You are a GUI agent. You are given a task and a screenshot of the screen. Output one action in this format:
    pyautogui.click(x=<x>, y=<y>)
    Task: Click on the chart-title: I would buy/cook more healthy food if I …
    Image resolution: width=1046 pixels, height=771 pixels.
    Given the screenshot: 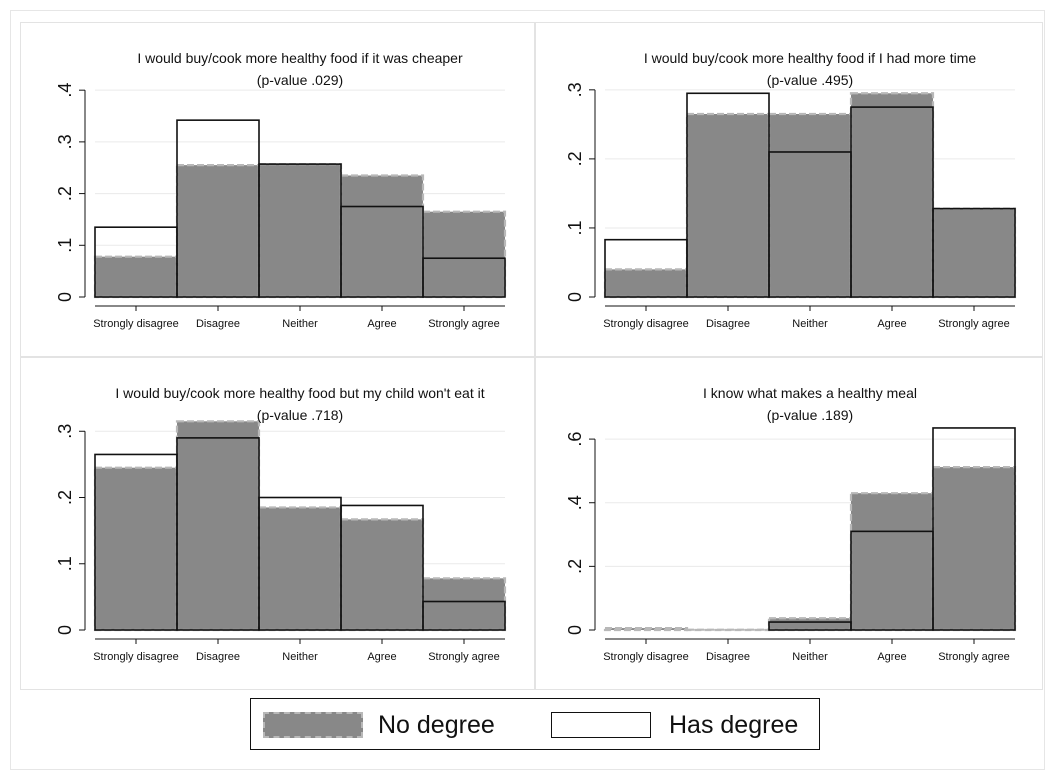 What is the action you would take?
    pyautogui.click(x=810, y=58)
    